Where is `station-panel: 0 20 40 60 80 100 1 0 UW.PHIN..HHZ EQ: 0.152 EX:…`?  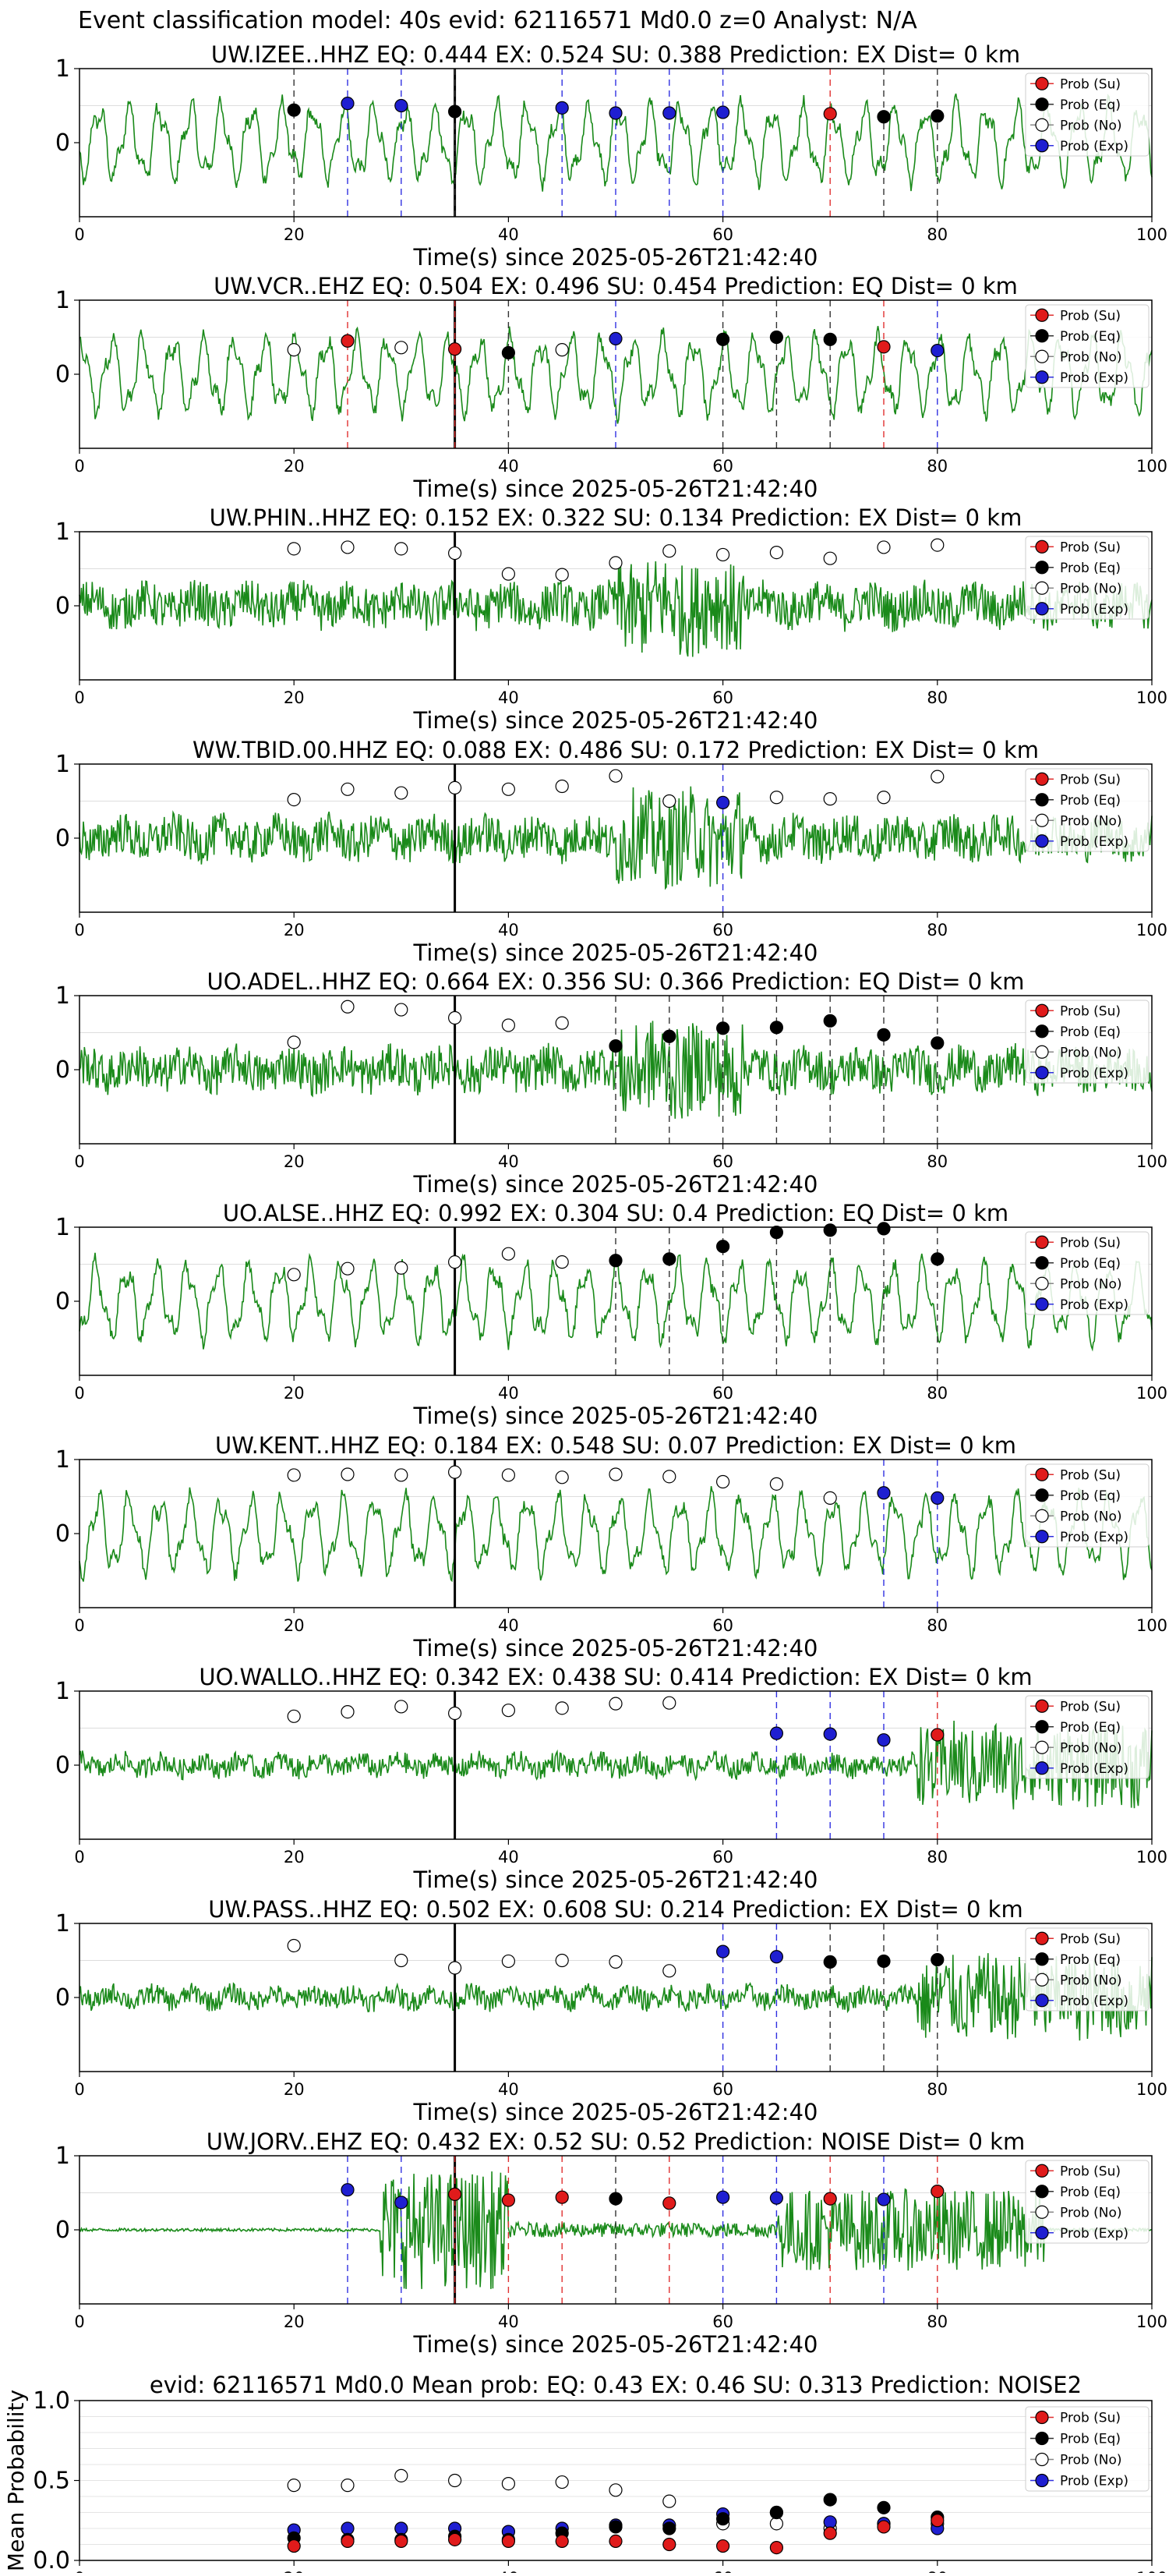 station-panel: 0 20 40 60 80 100 1 0 UW.PHIN..HHZ EQ: 0.152 EX:… is located at coordinates (611, 619).